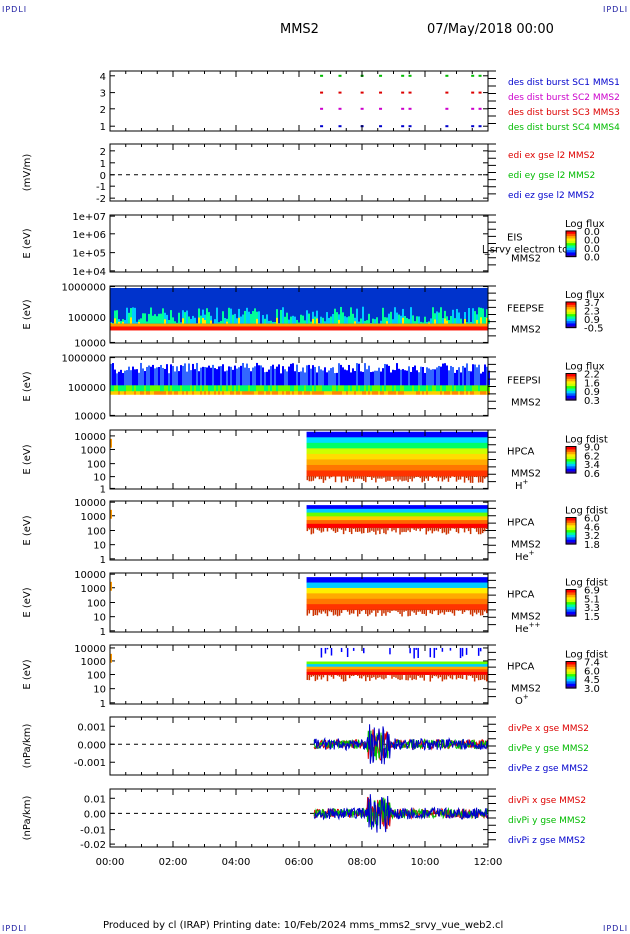 This screenshot has height=934, width=630. What do you see at coordinates (525, 250) in the screenshot?
I see `overlay-label: l_srvy electron to` at bounding box center [525, 250].